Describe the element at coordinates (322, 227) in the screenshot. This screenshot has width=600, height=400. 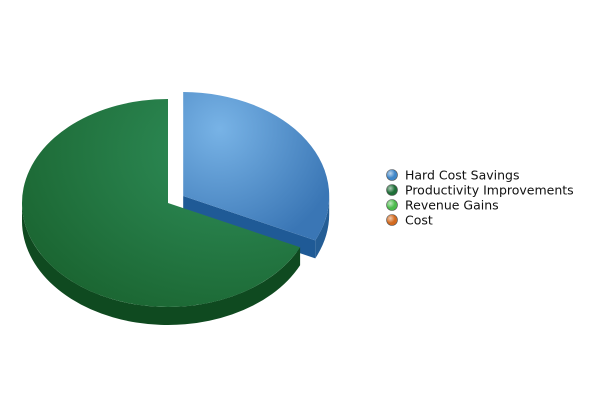
I see `slice-side-hard-cost-savings` at that location.